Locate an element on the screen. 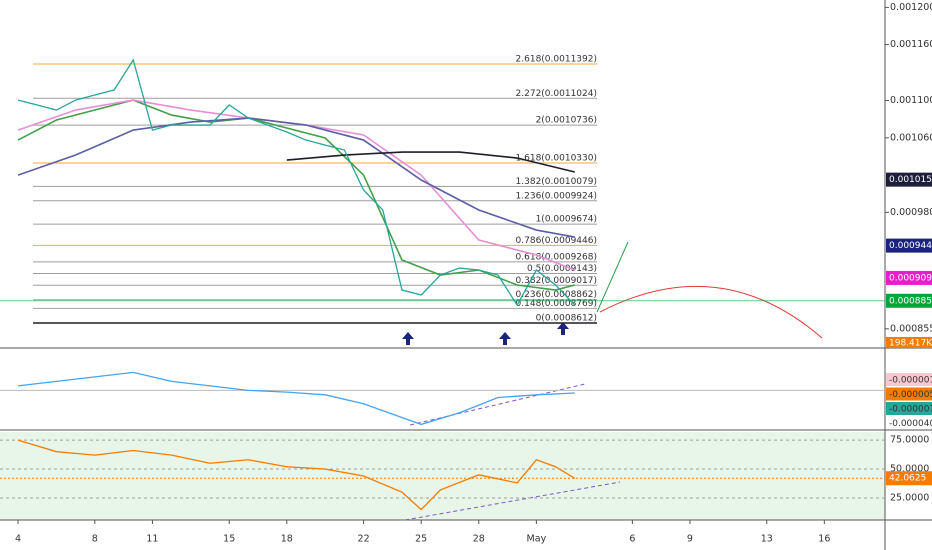  x-tick-label: 28 is located at coordinates (479, 539).